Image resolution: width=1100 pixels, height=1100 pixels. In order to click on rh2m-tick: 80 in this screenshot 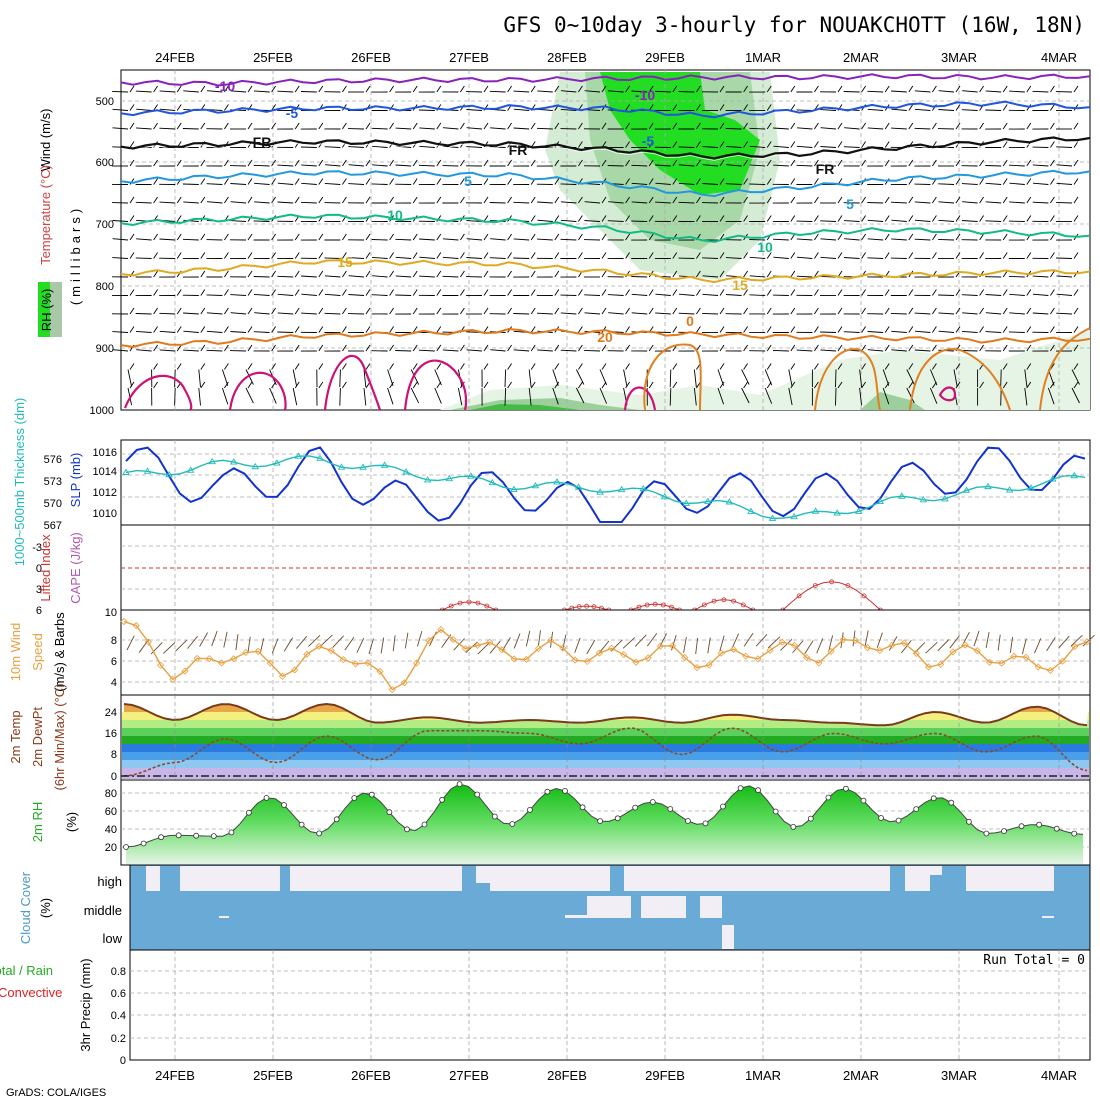, I will do `click(111, 794)`.